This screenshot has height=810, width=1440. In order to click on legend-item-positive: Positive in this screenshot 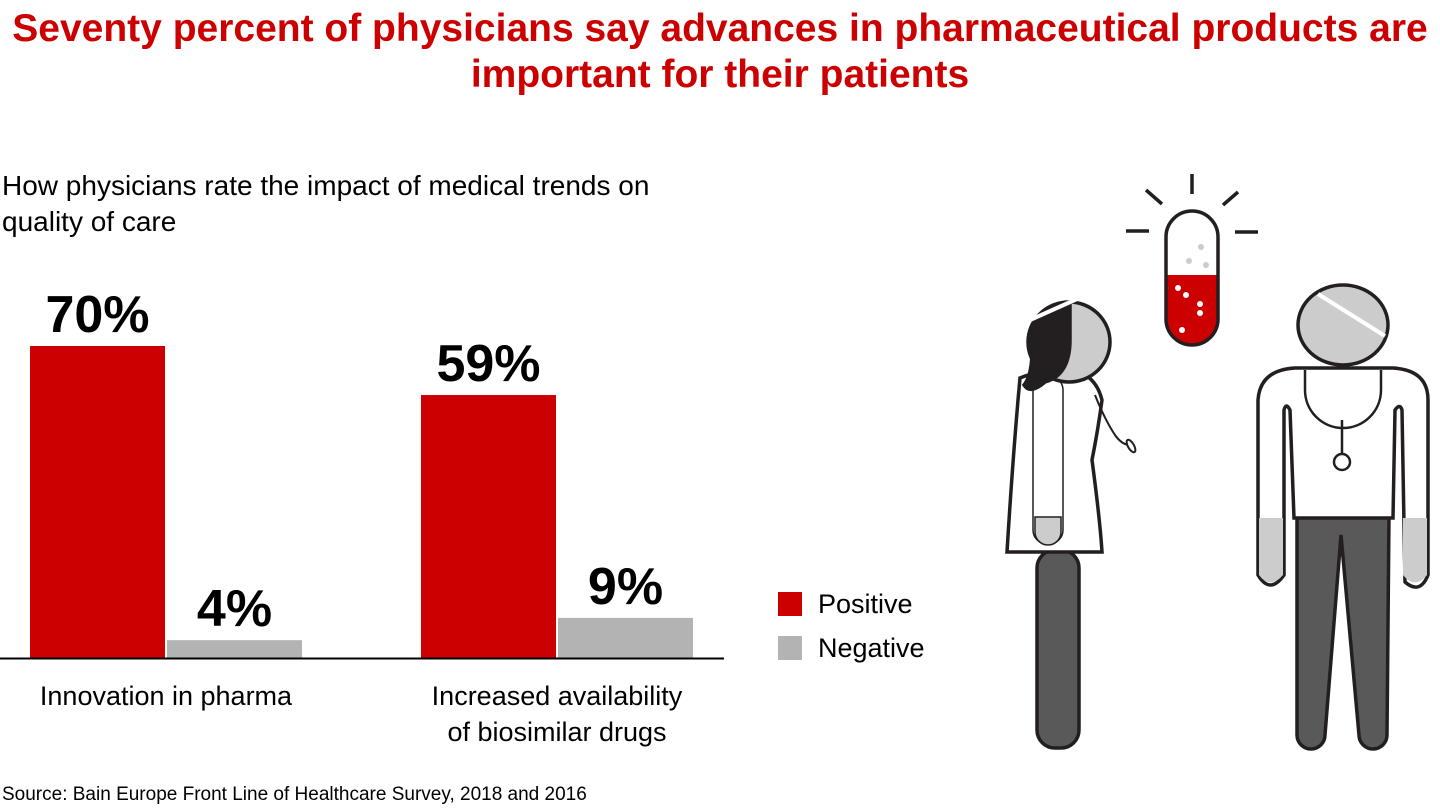, I will do `click(851, 604)`.